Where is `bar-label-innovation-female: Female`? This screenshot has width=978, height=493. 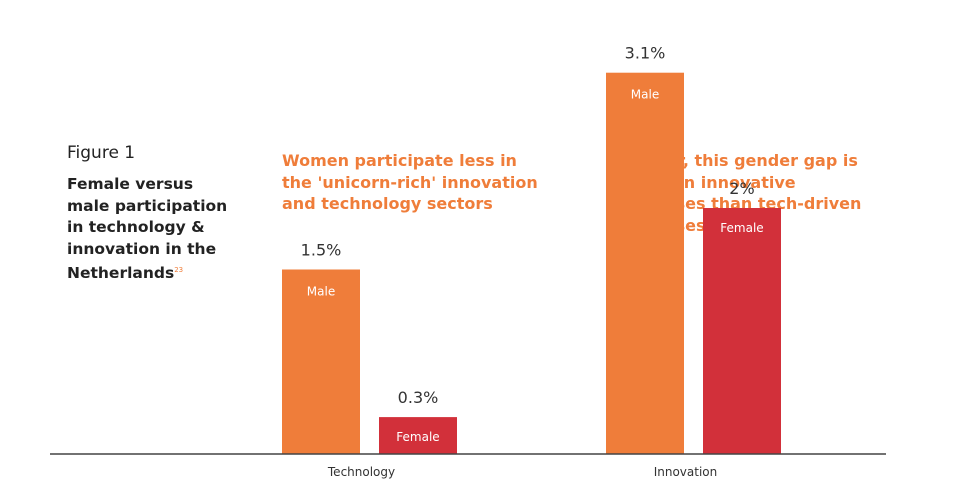
bar-label-innovation-female: Female is located at coordinates (741, 228).